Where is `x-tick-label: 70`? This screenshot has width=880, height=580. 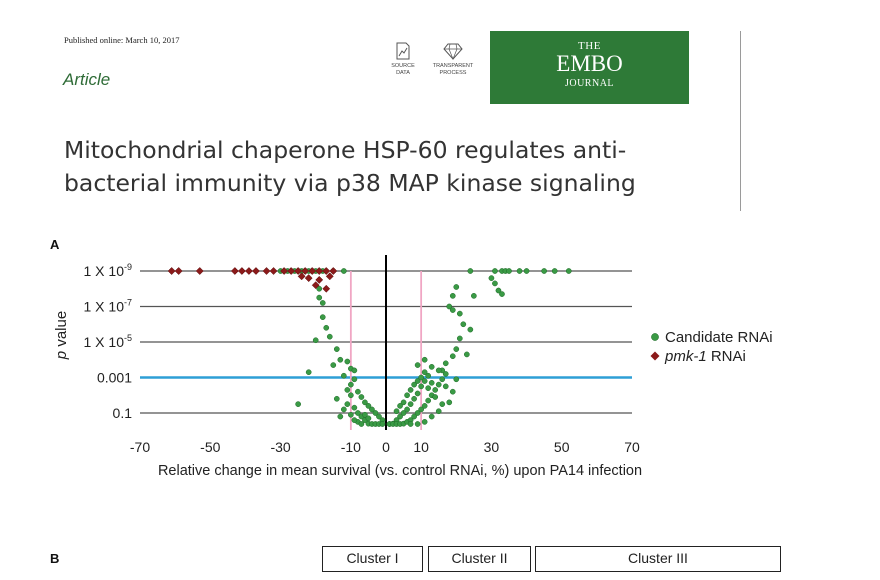
x-tick-label: 70 is located at coordinates (632, 447).